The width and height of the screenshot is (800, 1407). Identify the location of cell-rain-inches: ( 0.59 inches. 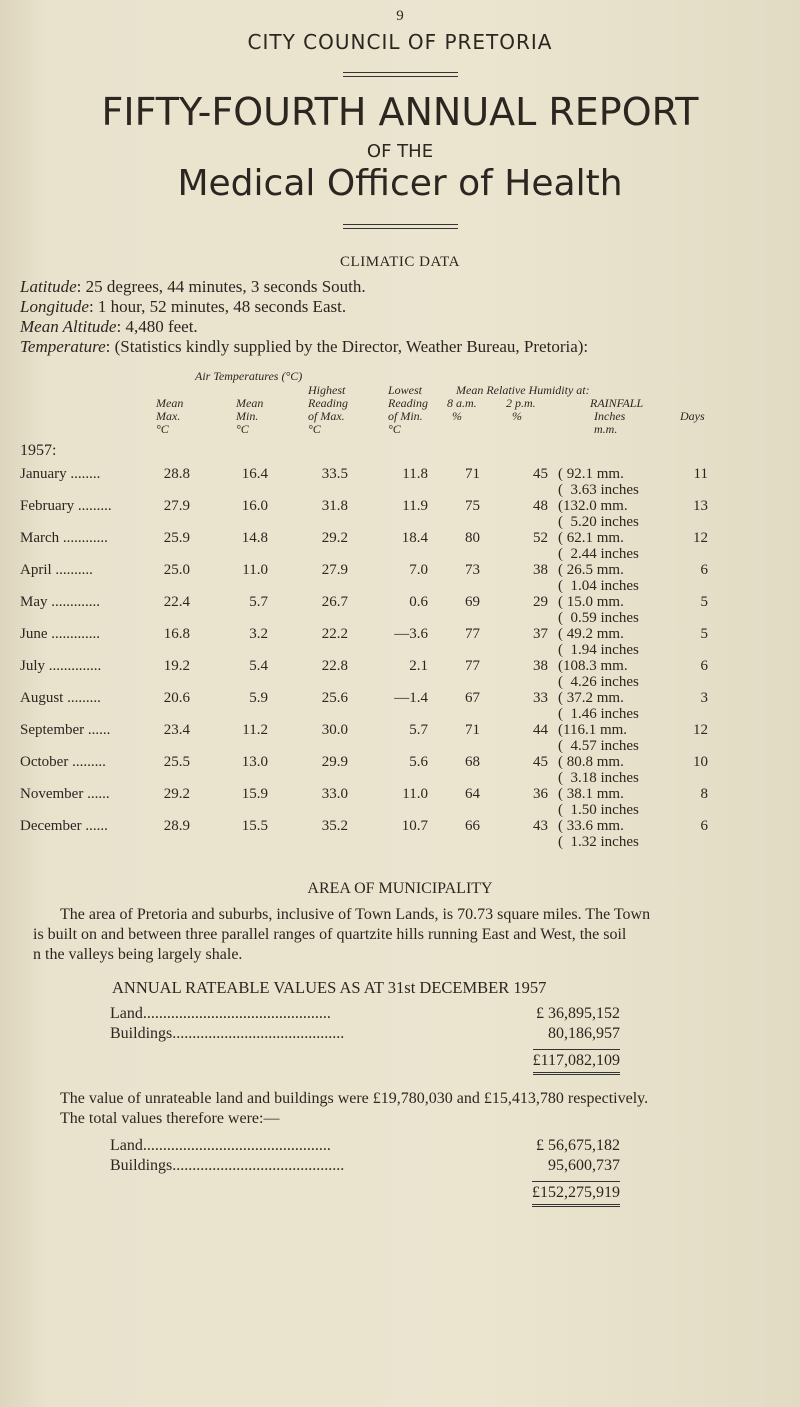
(598, 618).